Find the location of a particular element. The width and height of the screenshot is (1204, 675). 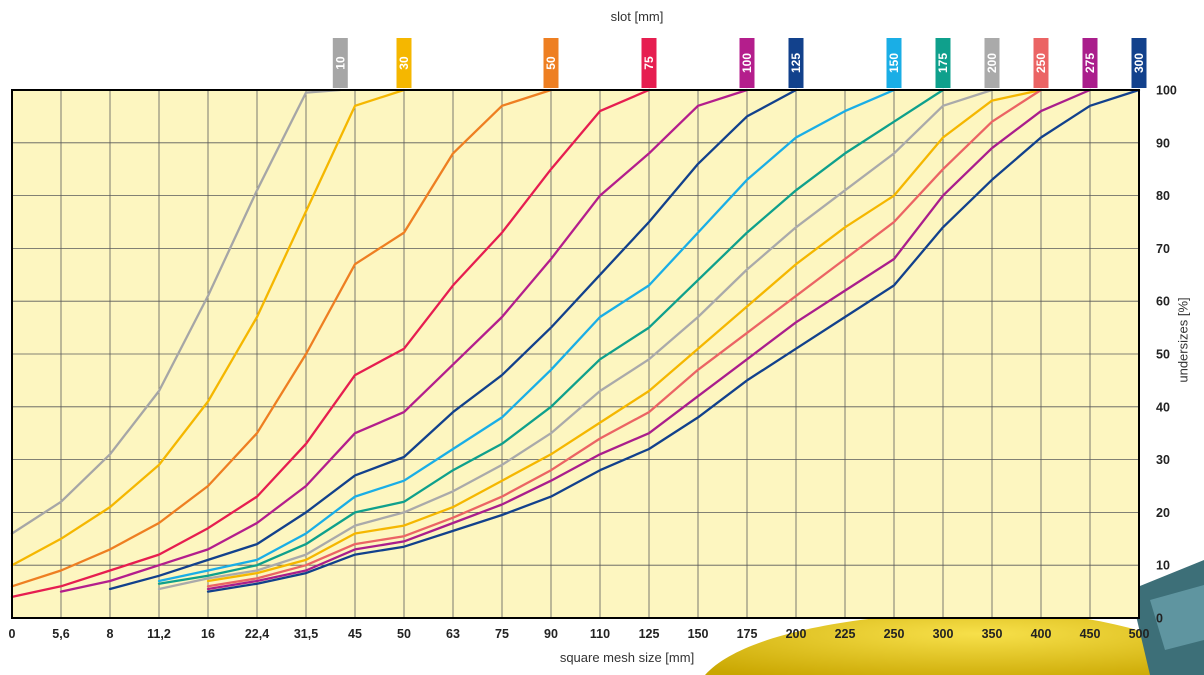

slot-badge-label-125: 125 is located at coordinates (796, 63).